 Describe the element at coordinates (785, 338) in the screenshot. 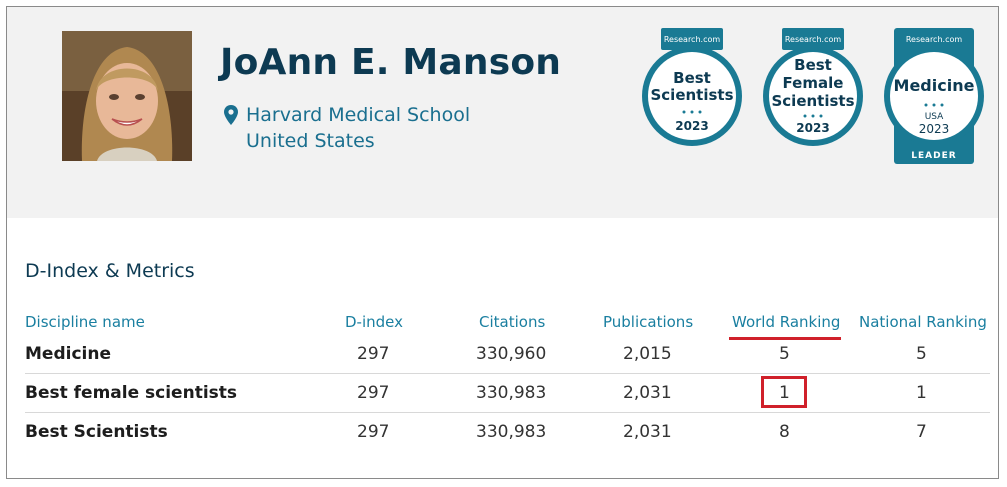

I see `highlight-underline` at that location.